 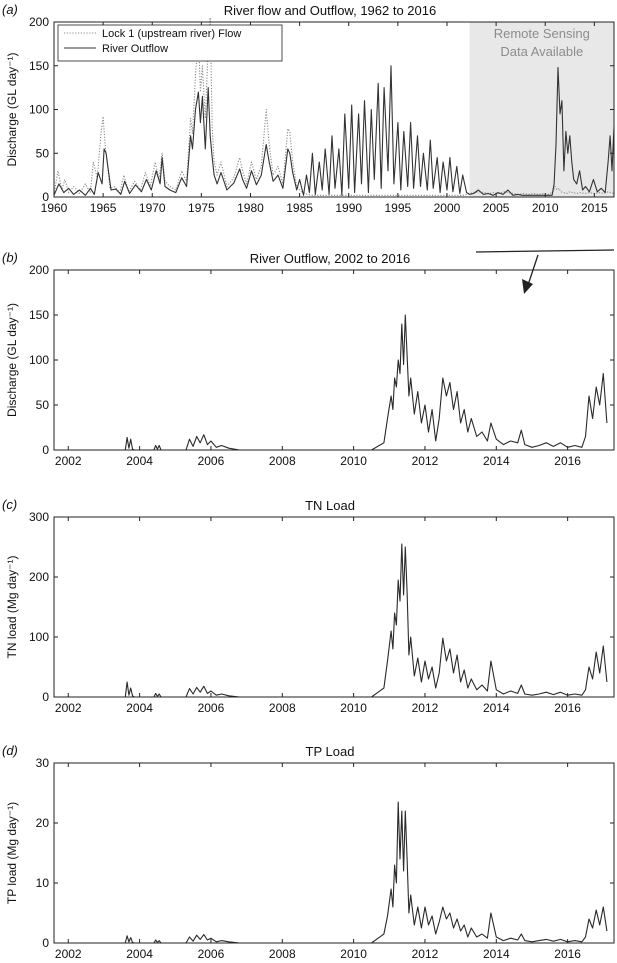 What do you see at coordinates (152, 208) in the screenshot?
I see `x-tick-label: 1970` at bounding box center [152, 208].